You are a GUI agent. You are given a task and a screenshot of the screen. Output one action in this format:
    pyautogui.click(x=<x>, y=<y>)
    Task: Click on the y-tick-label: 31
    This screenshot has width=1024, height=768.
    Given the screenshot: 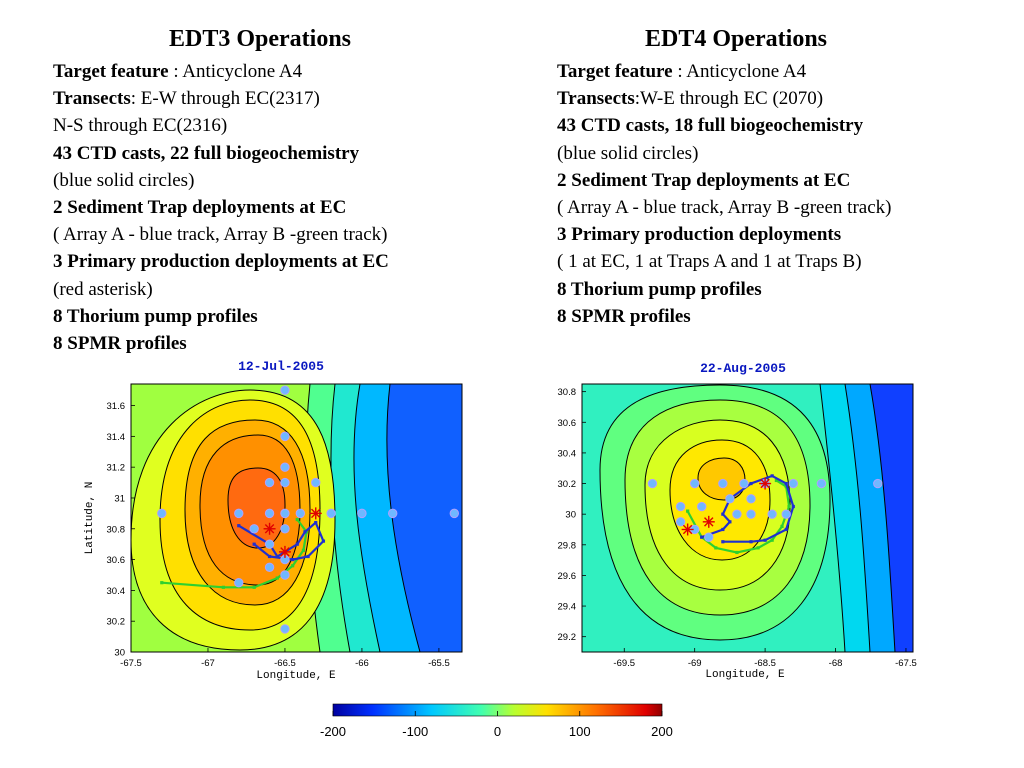 What is the action you would take?
    pyautogui.click(x=119, y=498)
    